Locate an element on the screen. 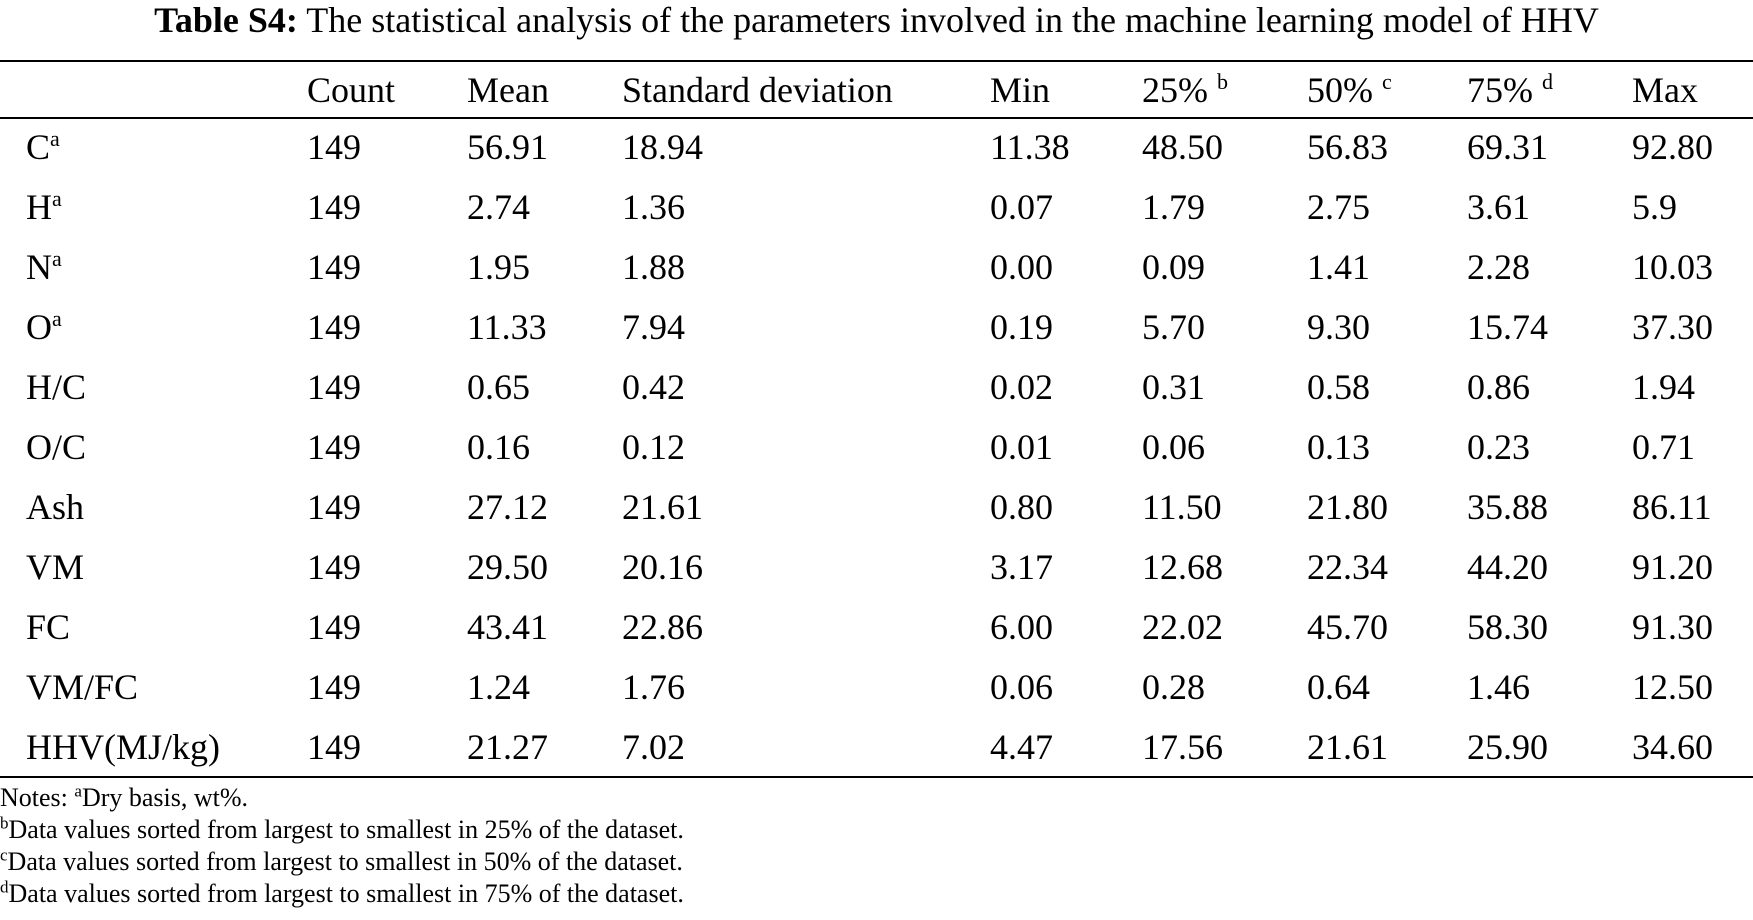 The width and height of the screenshot is (1753, 920). table-cell: 0.19 is located at coordinates (1021, 327).